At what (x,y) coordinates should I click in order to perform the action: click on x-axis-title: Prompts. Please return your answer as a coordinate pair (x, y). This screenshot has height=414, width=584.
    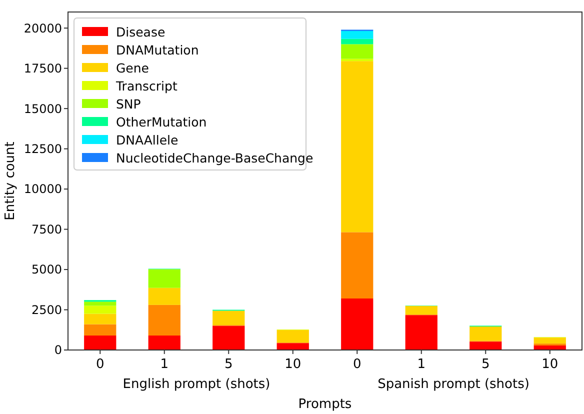
    Looking at the image, I should click on (325, 404).